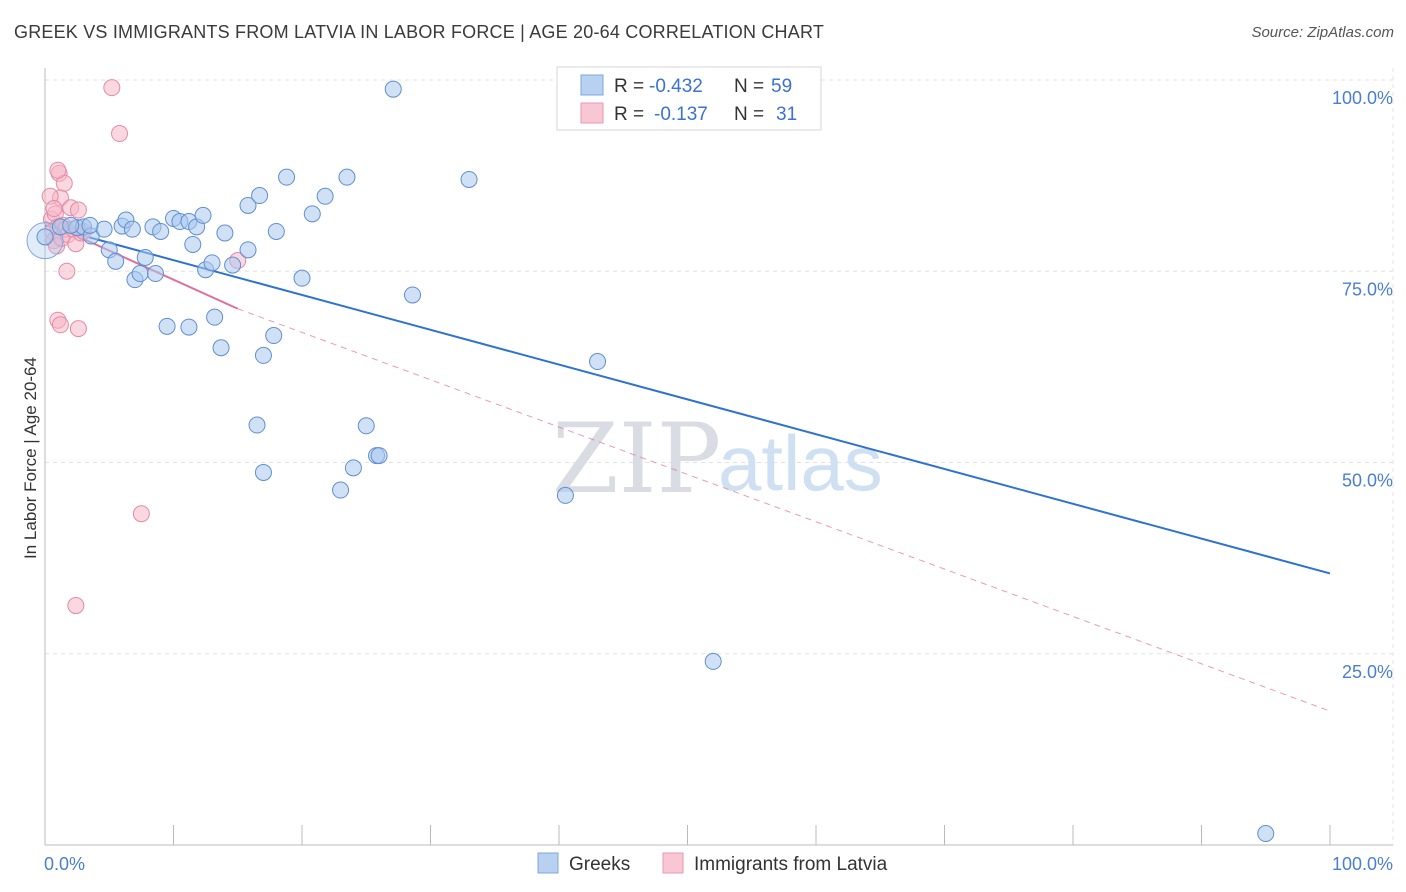 The image size is (1406, 892). I want to click on greeks-swatch, so click(592, 85).